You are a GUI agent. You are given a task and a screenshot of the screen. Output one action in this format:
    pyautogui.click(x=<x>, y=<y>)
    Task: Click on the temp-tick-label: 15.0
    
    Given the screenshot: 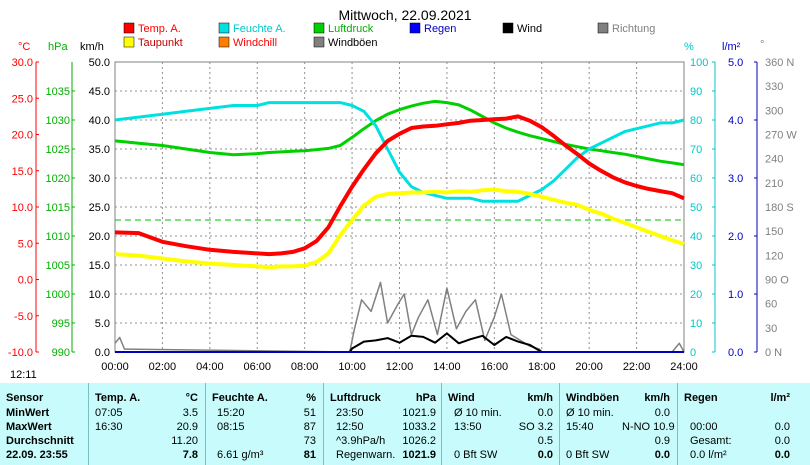 What is the action you would take?
    pyautogui.click(x=22, y=172)
    